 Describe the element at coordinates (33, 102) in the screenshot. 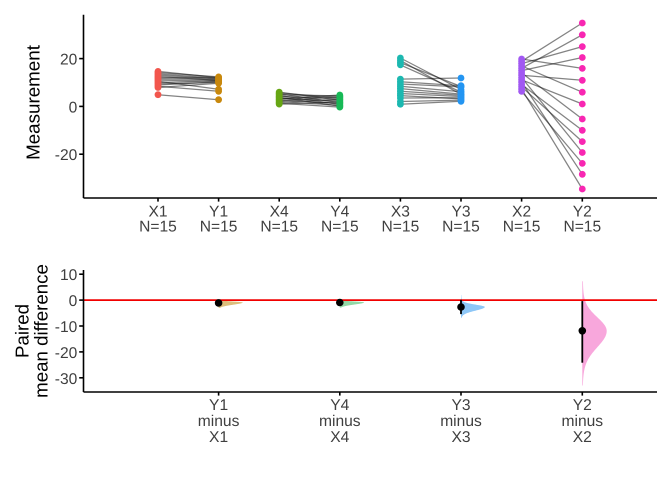

I see `svg-text: Measurement` at that location.